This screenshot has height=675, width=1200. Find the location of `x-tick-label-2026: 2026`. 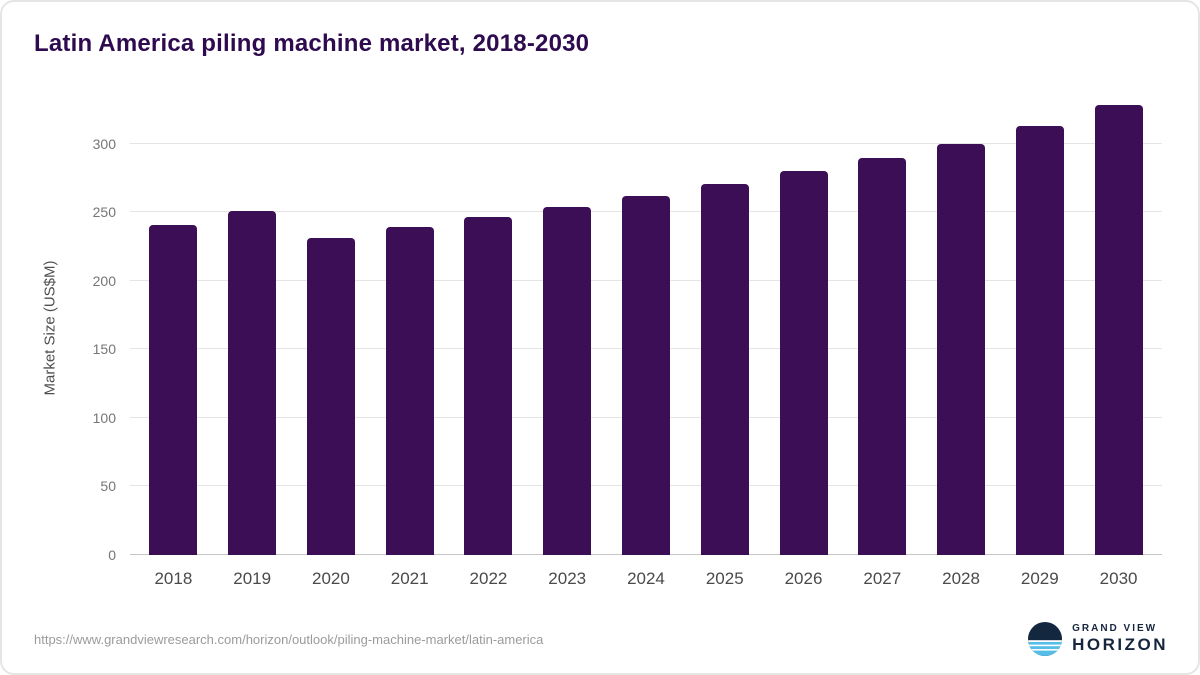

x-tick-label-2026: 2026 is located at coordinates (803, 578).